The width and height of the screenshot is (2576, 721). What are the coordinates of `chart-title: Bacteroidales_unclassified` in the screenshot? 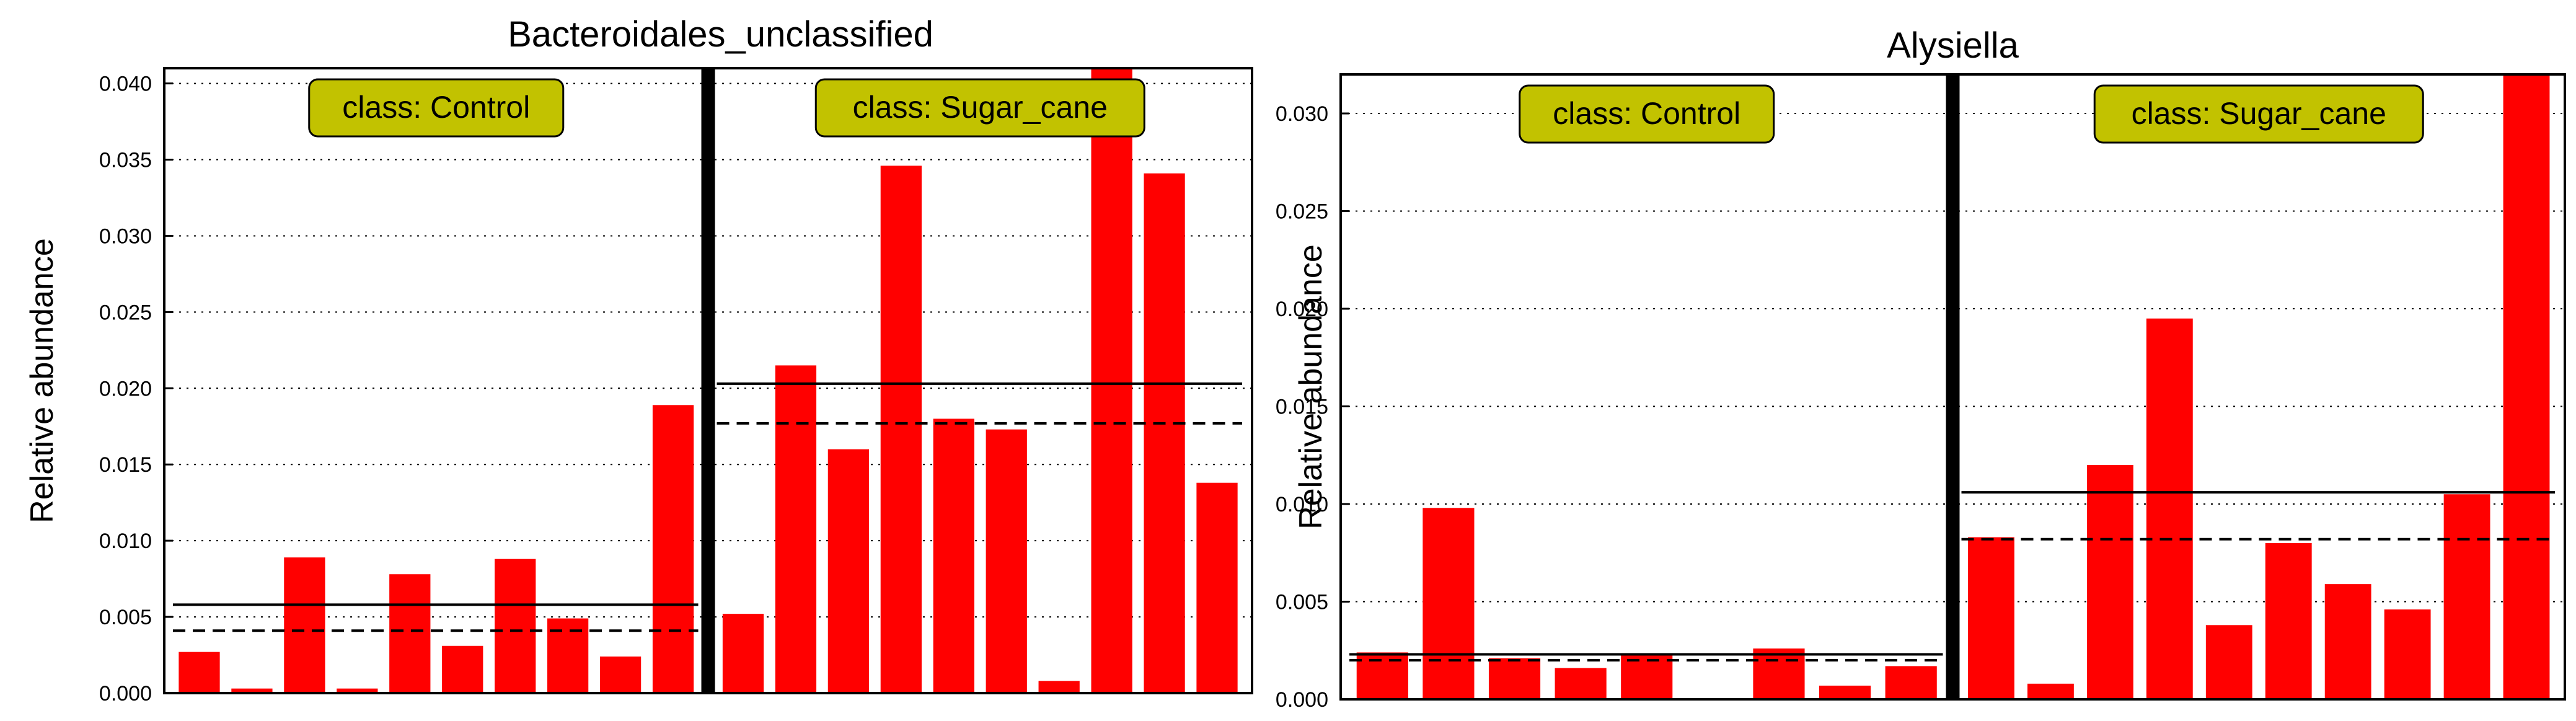 It's located at (720, 34).